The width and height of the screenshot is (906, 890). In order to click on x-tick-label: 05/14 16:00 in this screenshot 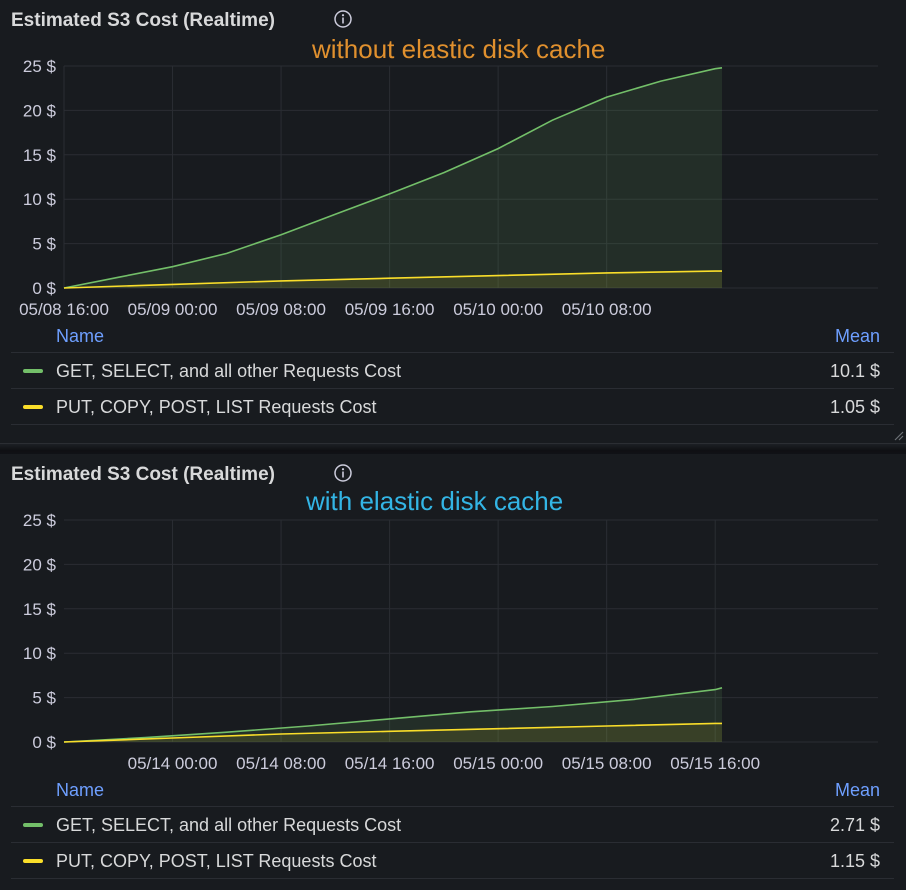, I will do `click(390, 763)`.